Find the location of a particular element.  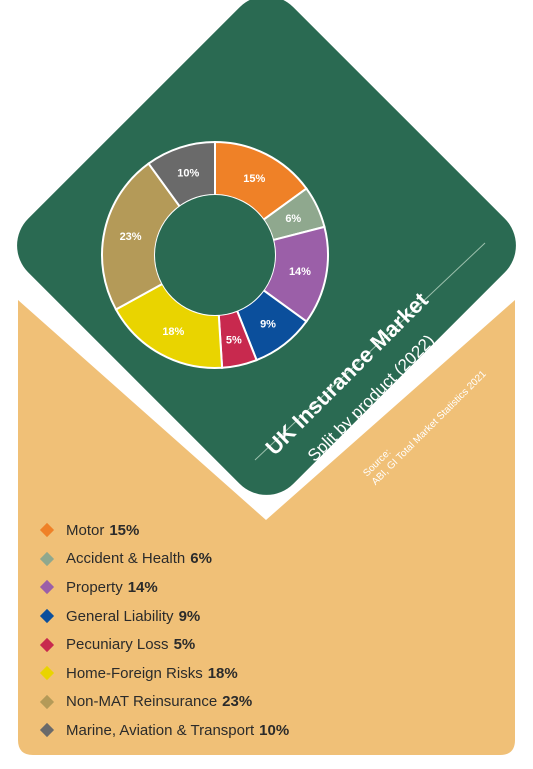

slice-label: 5% is located at coordinates (234, 340).